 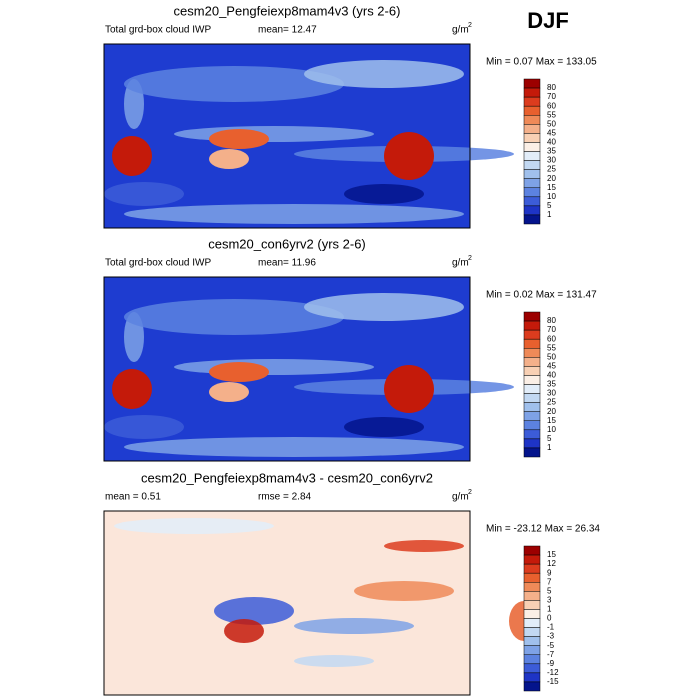 I want to click on colorbar-label: 12, so click(x=551, y=563).